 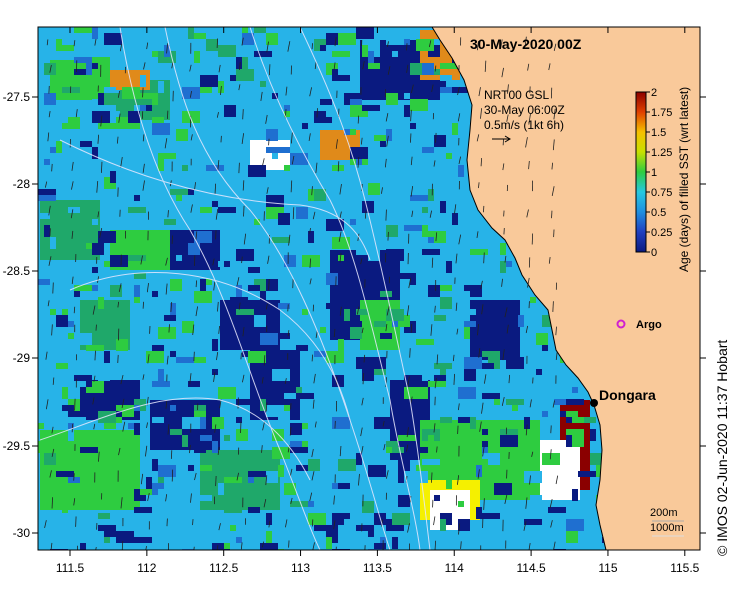 What do you see at coordinates (17, 271) in the screenshot?
I see `y-tick-label: -28.5` at bounding box center [17, 271].